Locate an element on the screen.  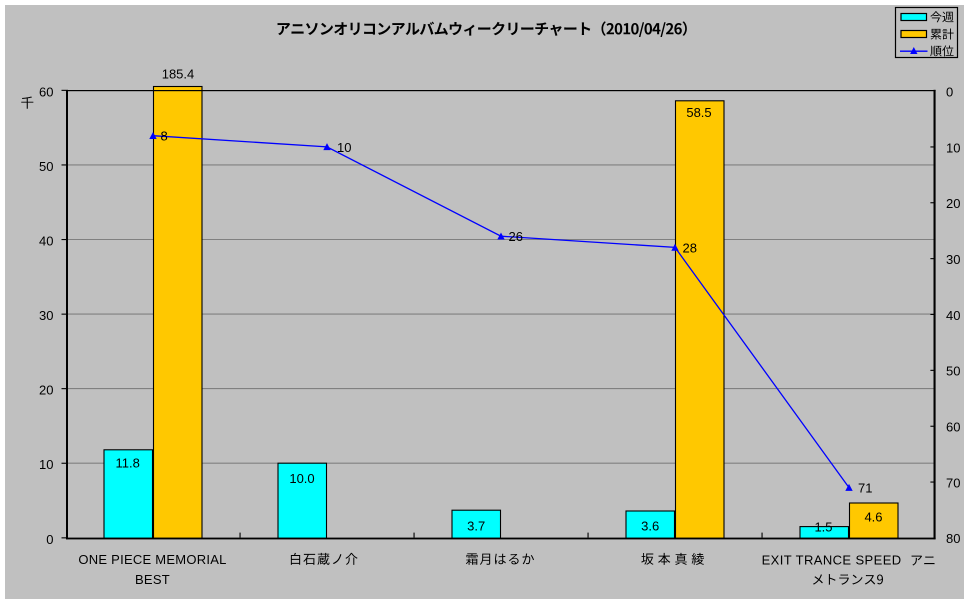
svg-text: EXIT TRANCE SPEED is located at coordinates (832, 559).